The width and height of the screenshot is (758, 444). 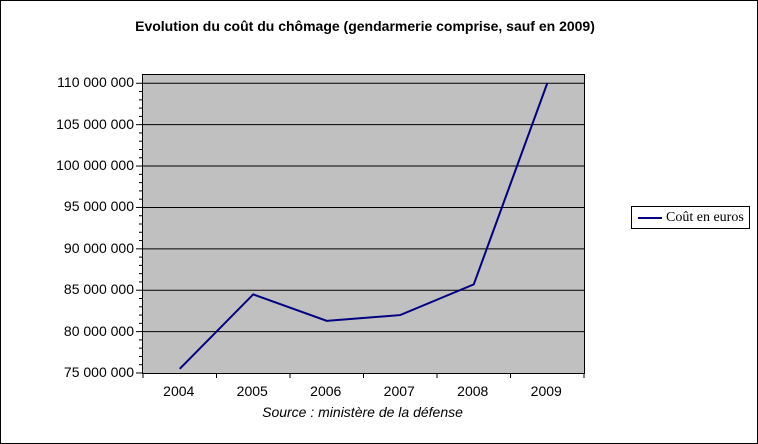 What do you see at coordinates (98, 289) in the screenshot?
I see `y-tick-label: 85 000 000` at bounding box center [98, 289].